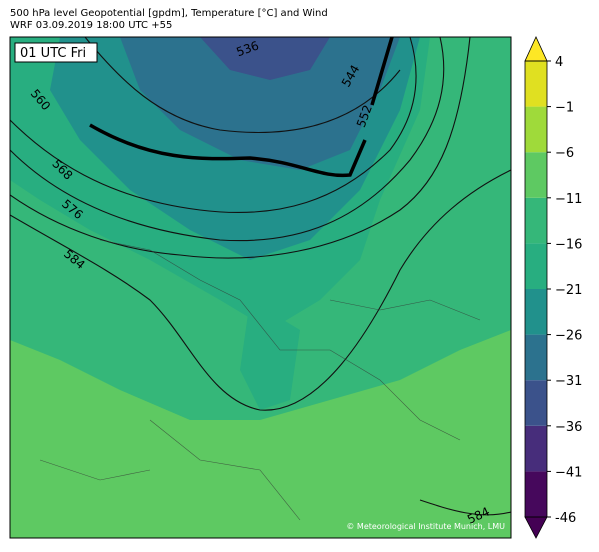  I want to click on credit: © Meteorological Institute Munich, LMU, so click(425, 526).